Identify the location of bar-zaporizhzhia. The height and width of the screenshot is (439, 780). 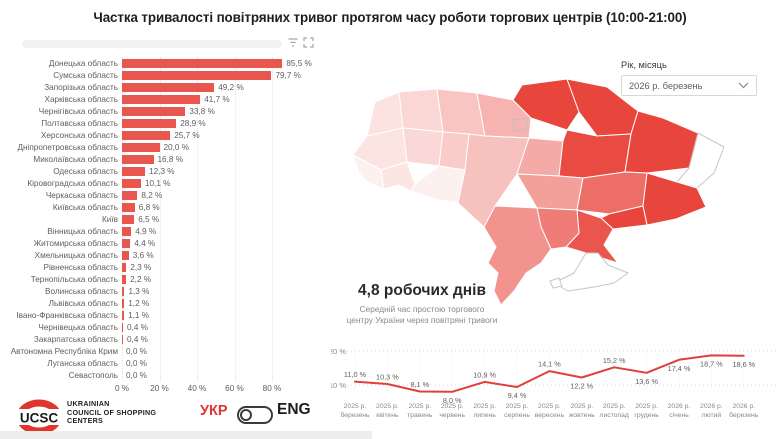
(168, 87).